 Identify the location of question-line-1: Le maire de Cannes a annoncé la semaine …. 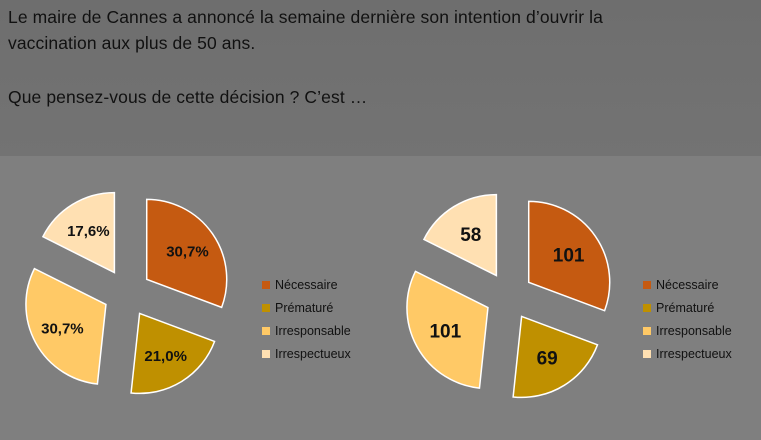
(305, 17).